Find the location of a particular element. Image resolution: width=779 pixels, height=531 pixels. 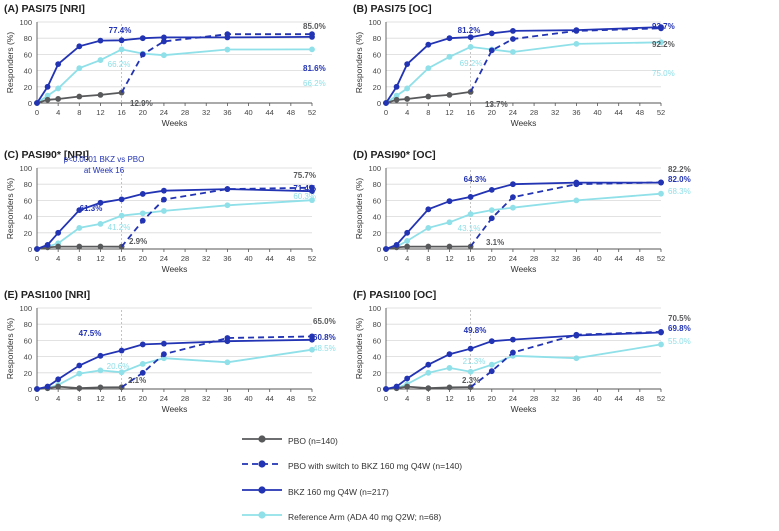

legend-item-bkz: BKZ 160 mg Q4W (n=217) is located at coordinates (390, 493).